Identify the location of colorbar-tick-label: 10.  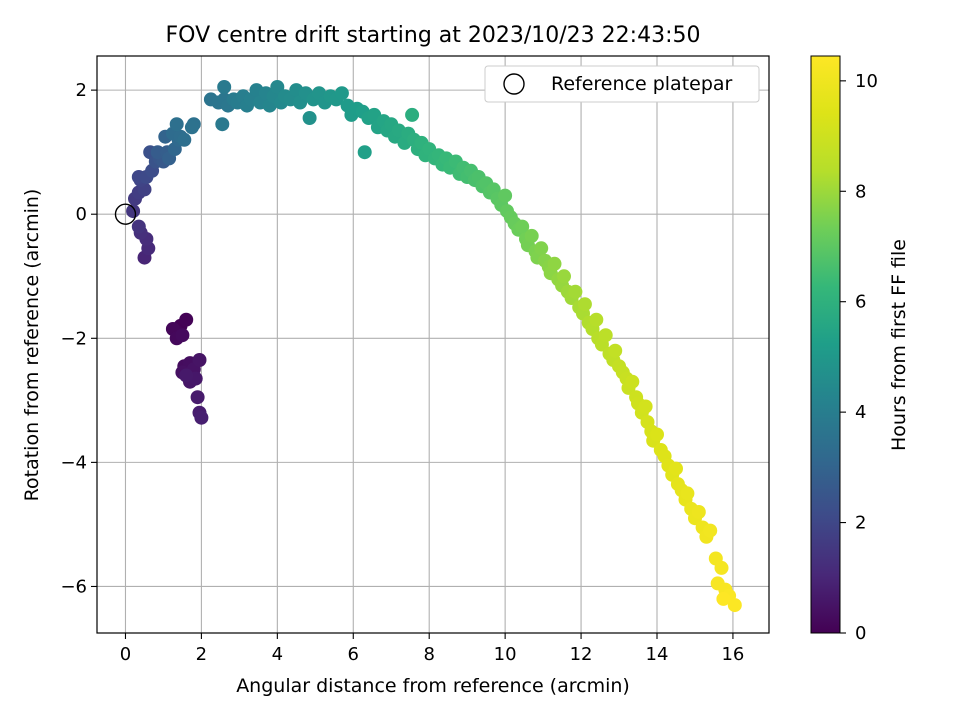
(866, 81).